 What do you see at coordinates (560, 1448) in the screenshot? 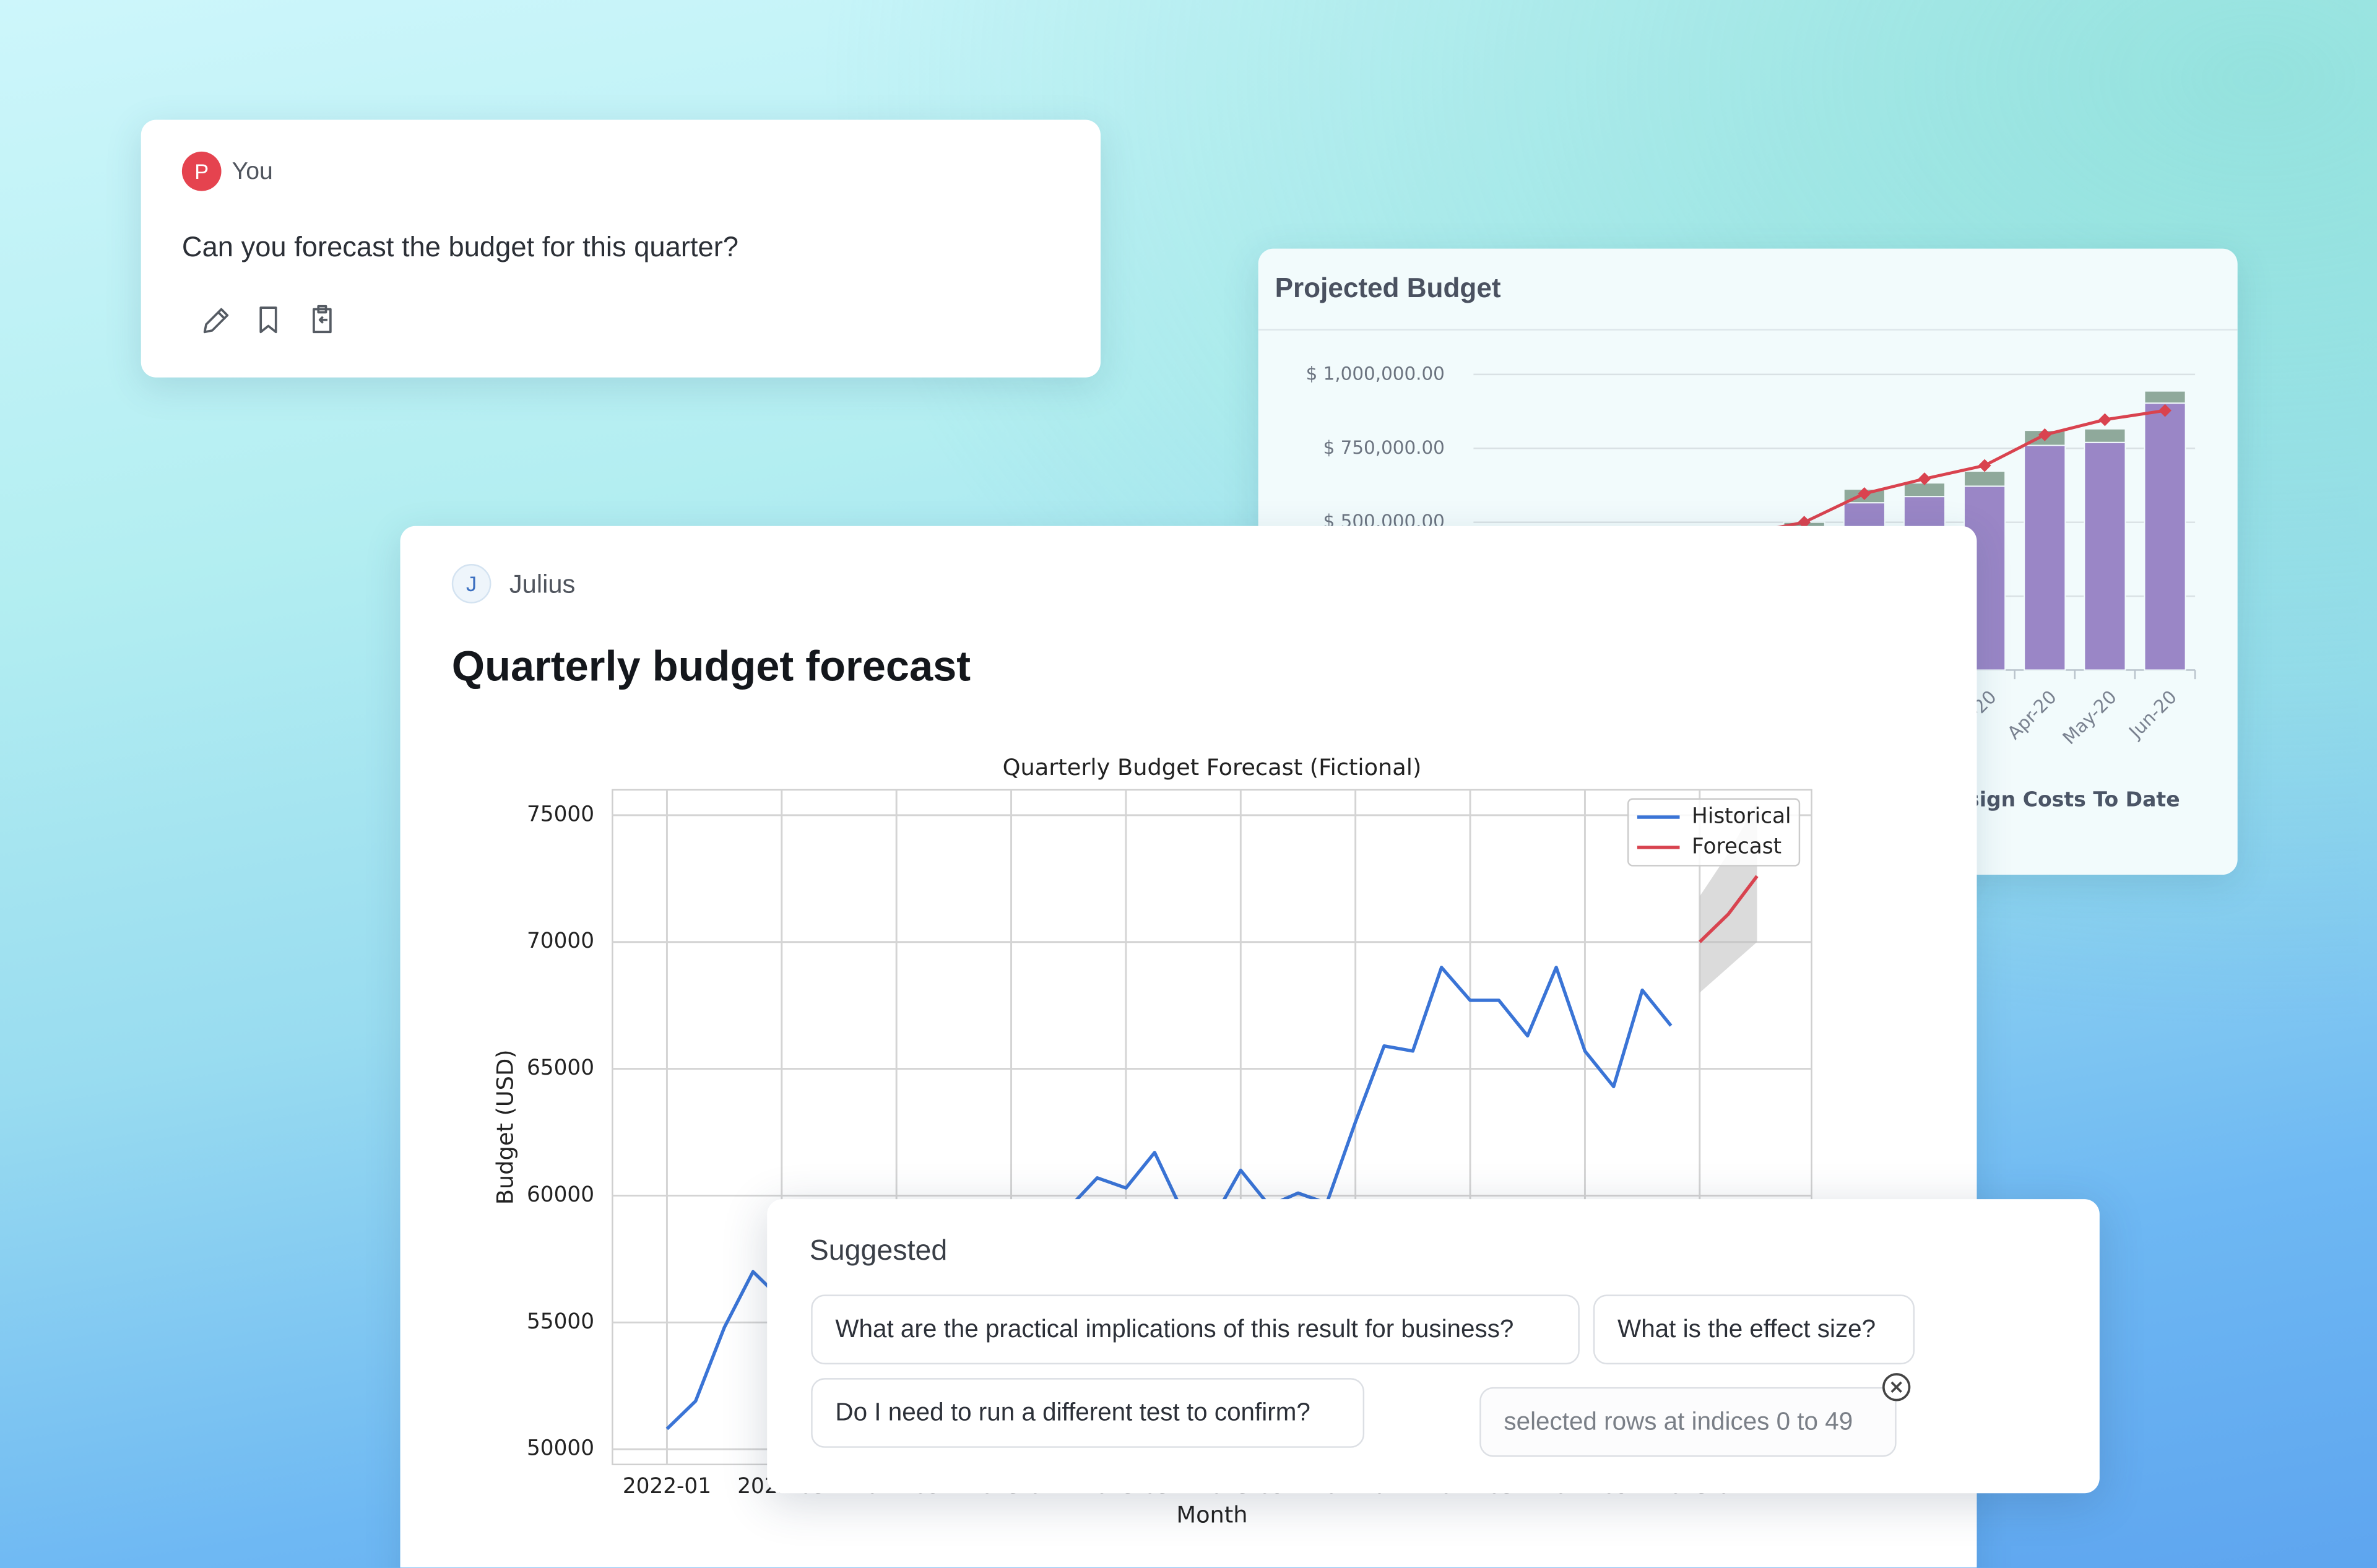
I see `y-tick-label: 50000` at bounding box center [560, 1448].